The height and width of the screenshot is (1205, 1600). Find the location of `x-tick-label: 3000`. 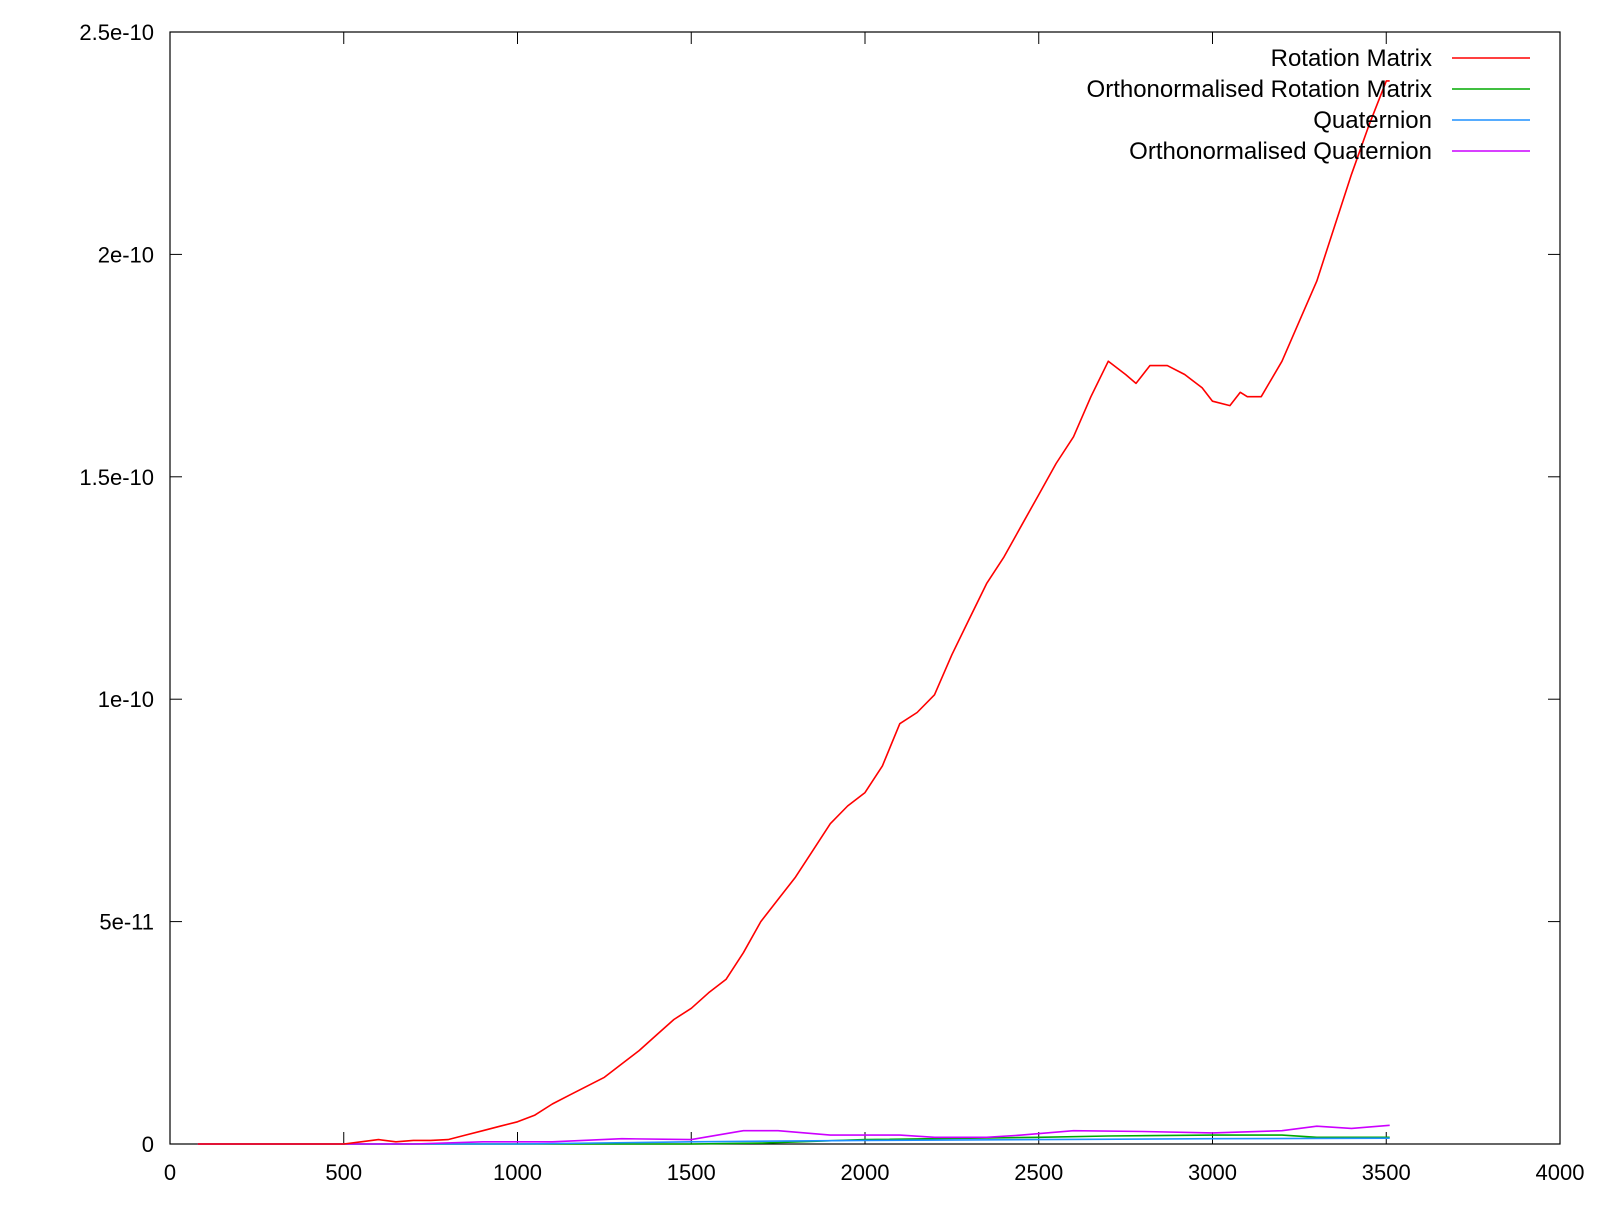

x-tick-label: 3000 is located at coordinates (1212, 1172).